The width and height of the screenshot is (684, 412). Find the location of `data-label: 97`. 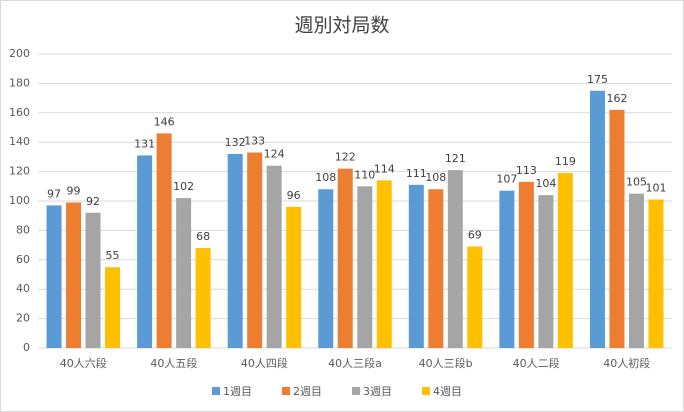

data-label: 97 is located at coordinates (54, 193).